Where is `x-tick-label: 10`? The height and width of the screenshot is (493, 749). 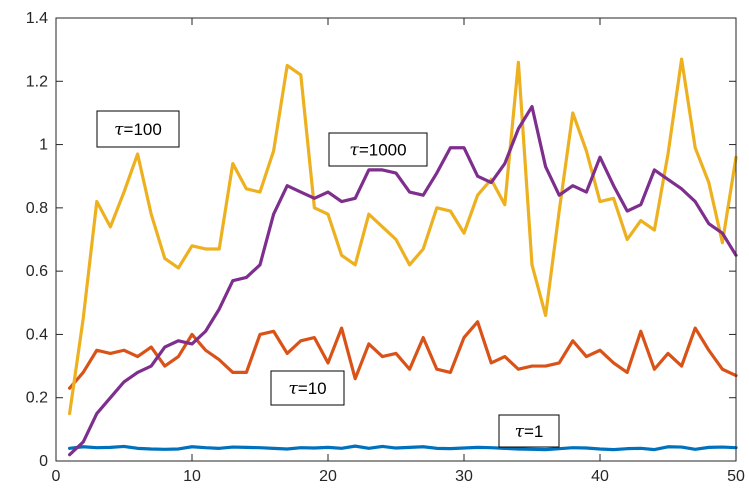
x-tick-label: 10 is located at coordinates (192, 476).